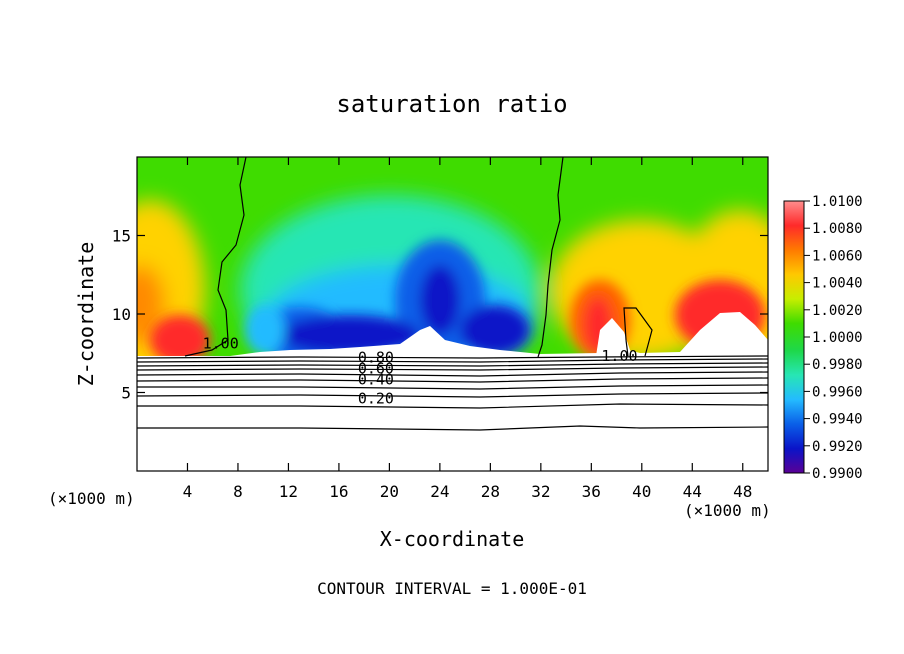 The width and height of the screenshot is (904, 654). I want to click on colorbar-tick-label: 1.0000, so click(837, 338).